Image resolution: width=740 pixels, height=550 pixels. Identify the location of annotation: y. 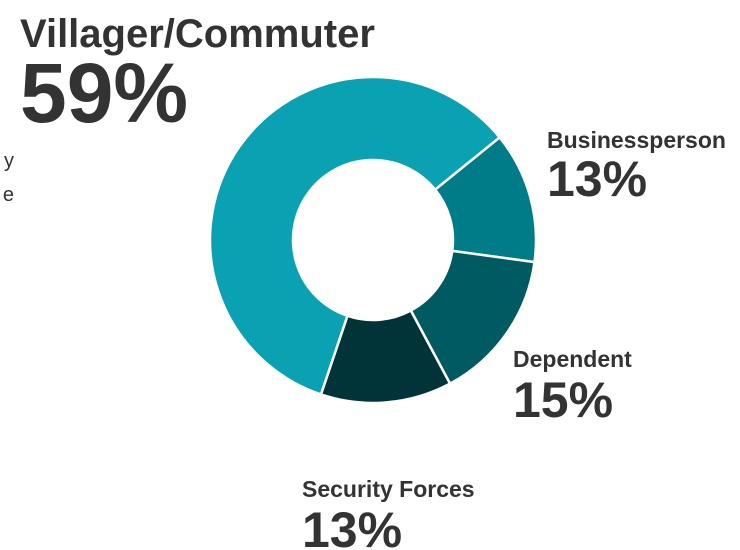
(9, 161).